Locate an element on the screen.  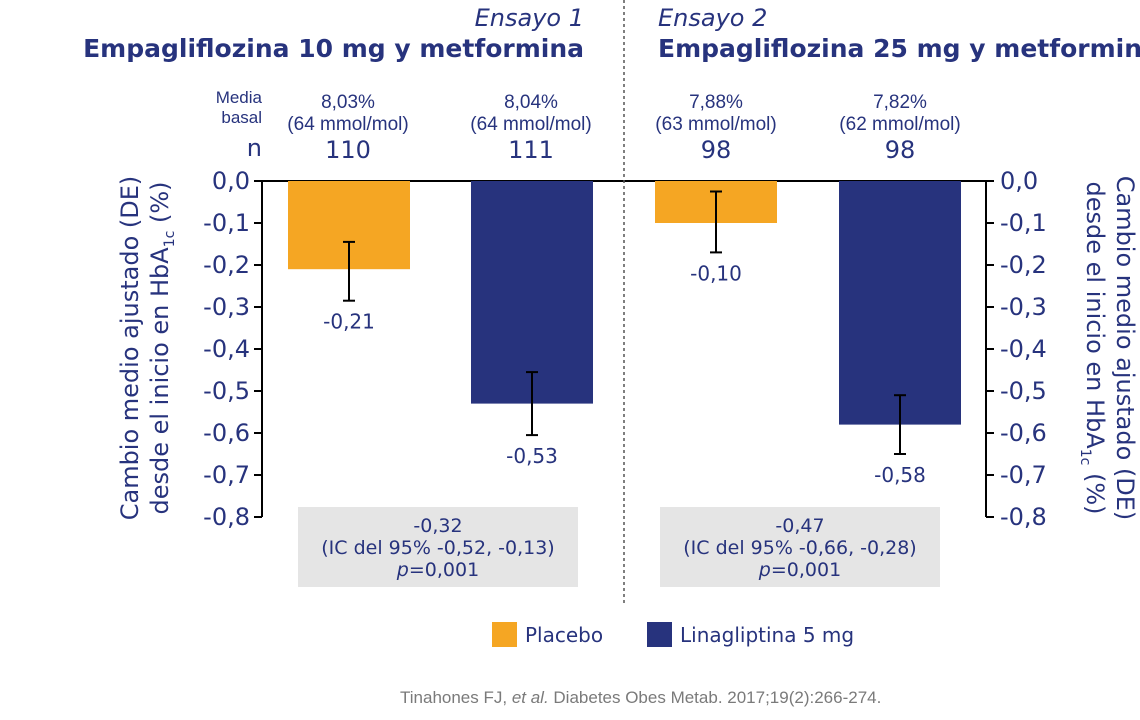
trial-2-title: Empagliflozina 25 mg y metformina is located at coordinates (899, 48).